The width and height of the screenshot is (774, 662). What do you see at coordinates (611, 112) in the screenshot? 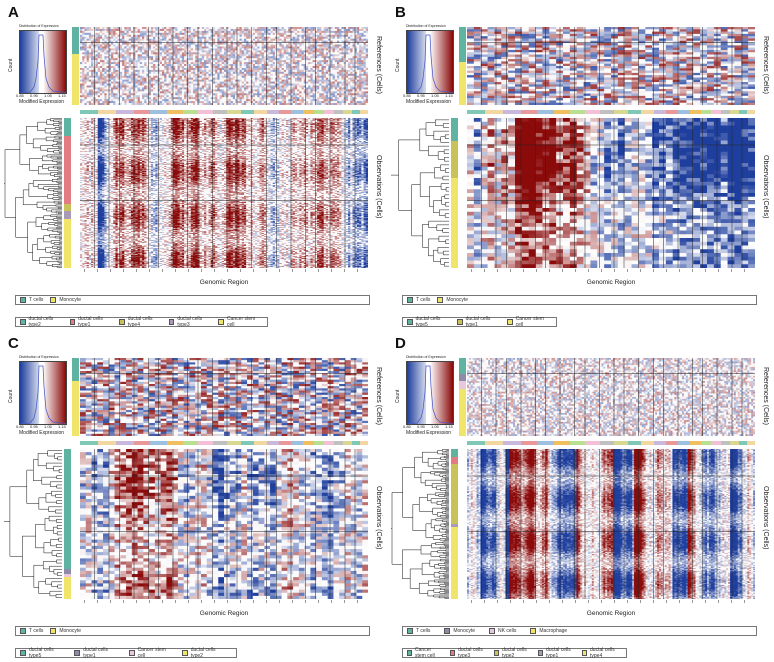
I see `chromosome-bar` at bounding box center [611, 112].